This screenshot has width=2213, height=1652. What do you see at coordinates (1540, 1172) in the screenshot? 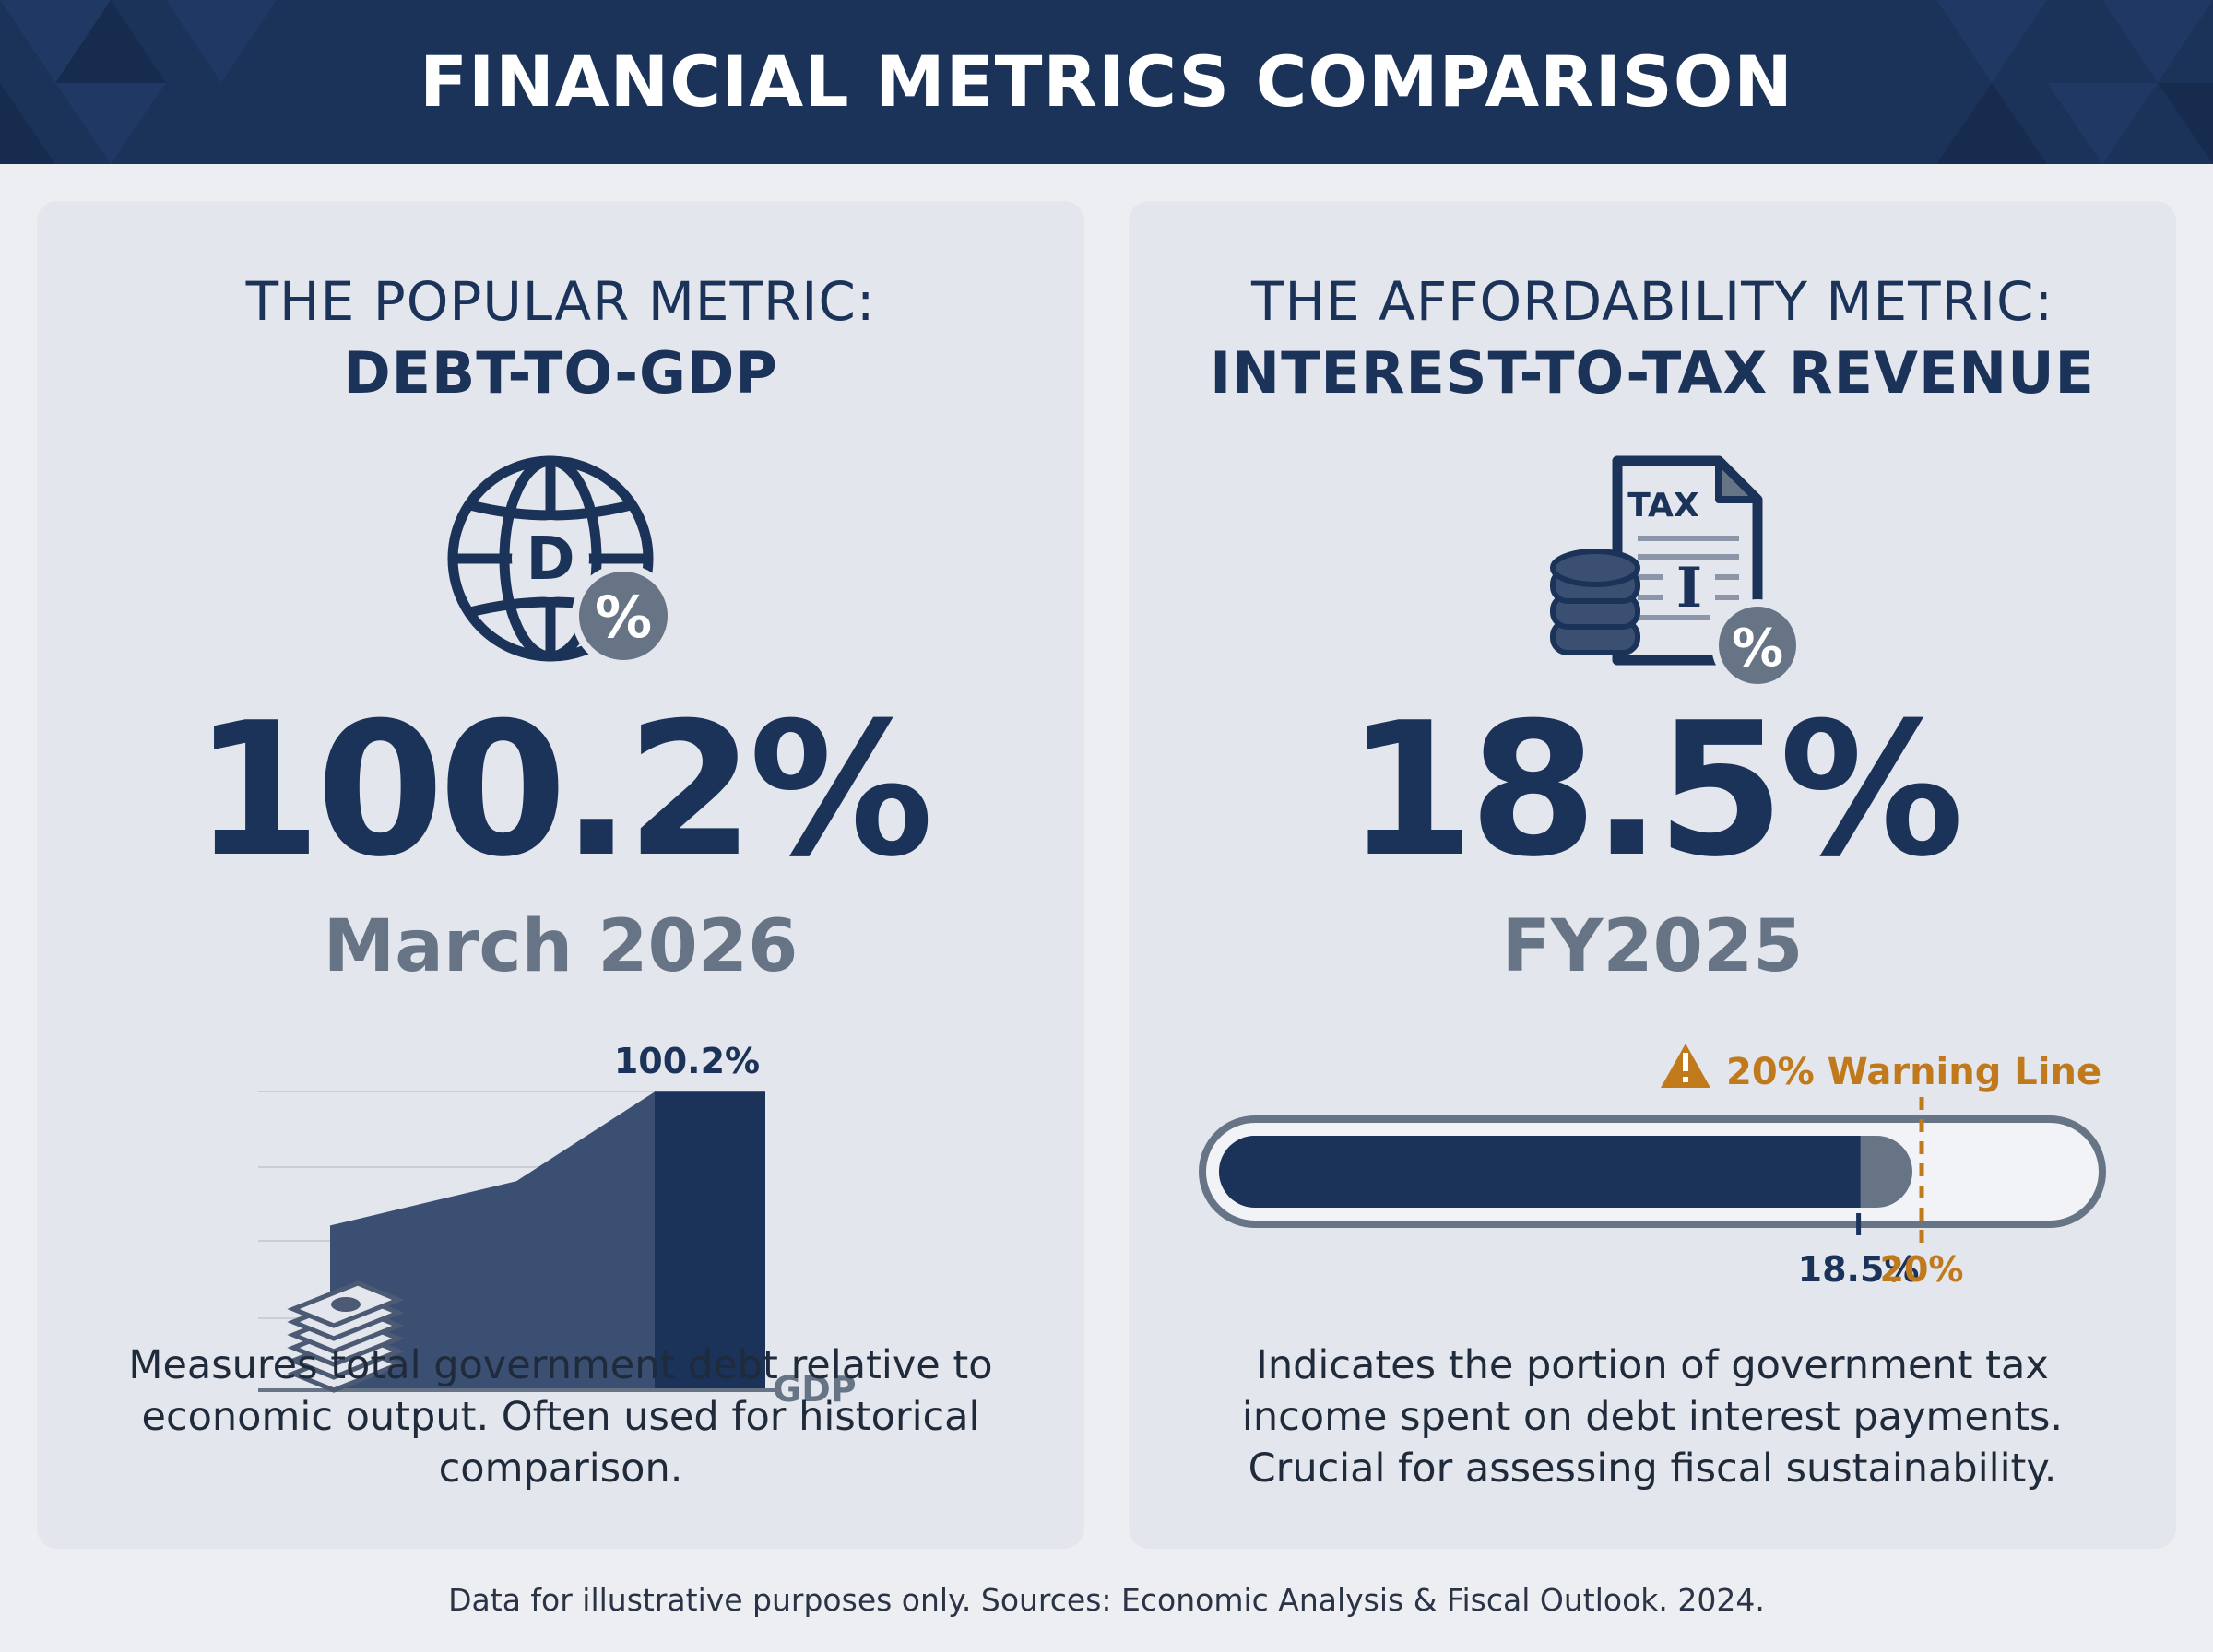
I see `gauge-value-fill` at bounding box center [1540, 1172].